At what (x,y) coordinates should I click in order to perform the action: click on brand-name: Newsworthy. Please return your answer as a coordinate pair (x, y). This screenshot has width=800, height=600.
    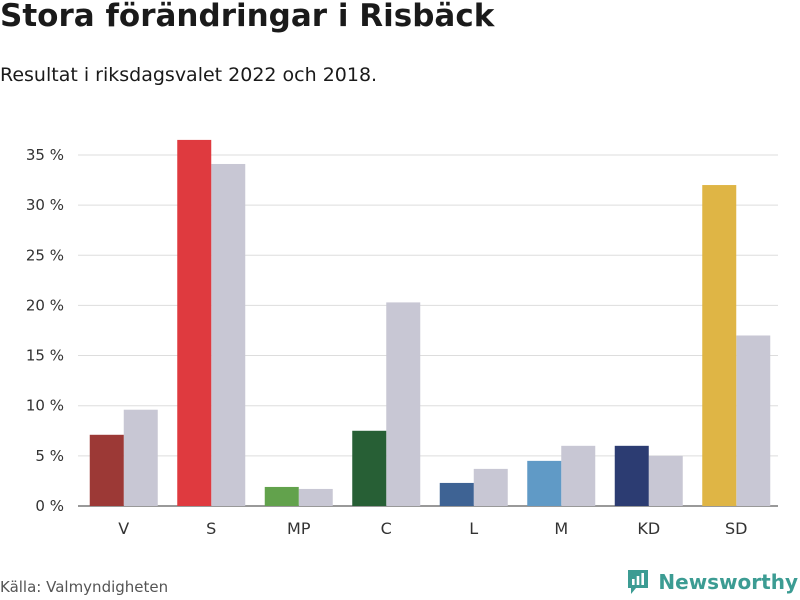
    Looking at the image, I should click on (728, 582).